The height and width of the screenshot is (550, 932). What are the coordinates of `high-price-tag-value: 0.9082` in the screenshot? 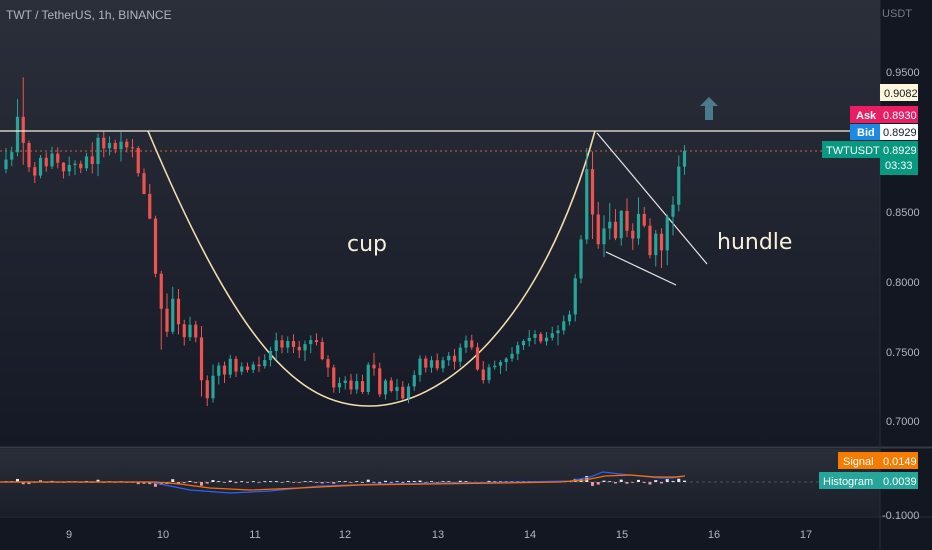 It's located at (901, 94).